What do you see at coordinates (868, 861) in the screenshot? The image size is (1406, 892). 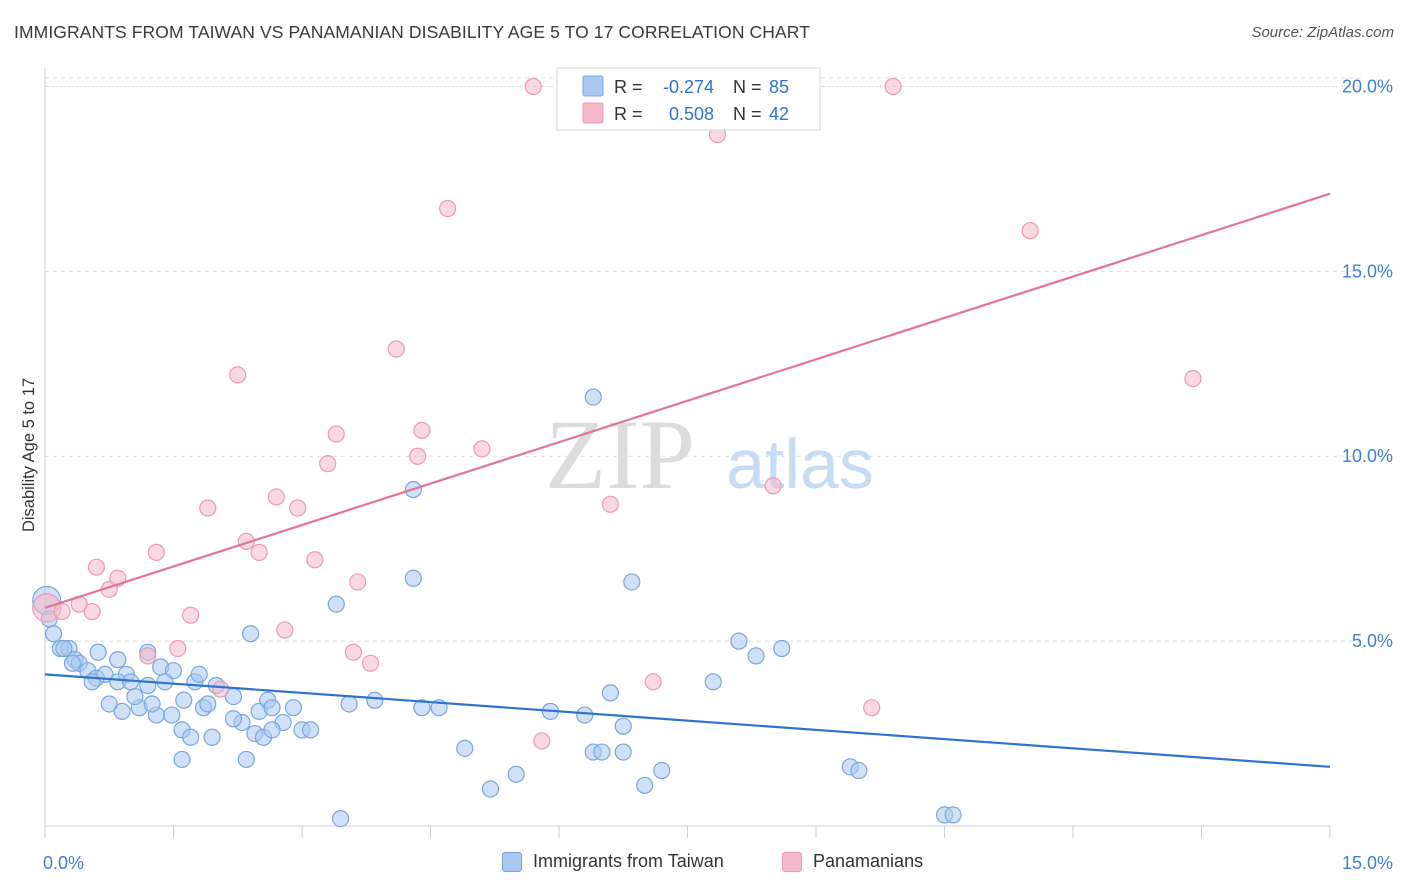 I see `legend-label-panamanian: Panamanians` at bounding box center [868, 861].